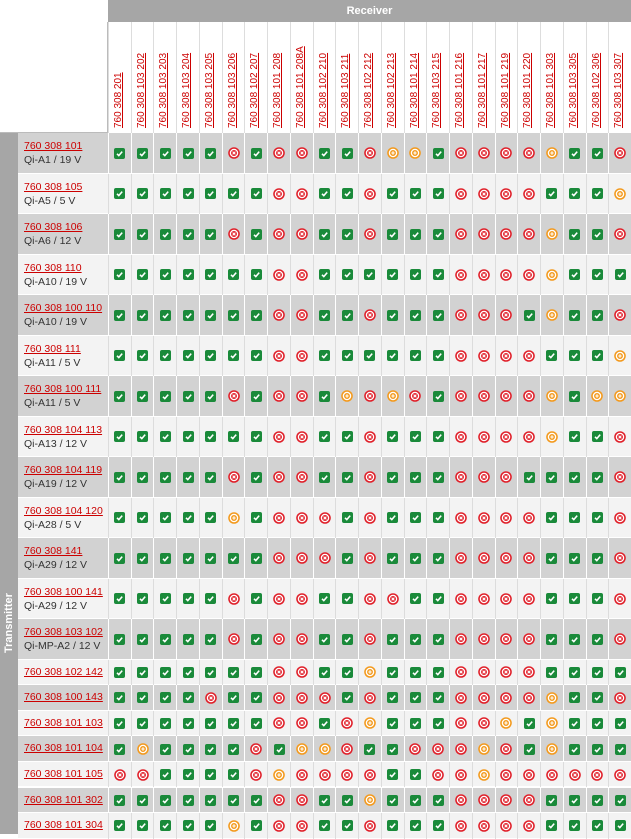 Image resolution: width=631 pixels, height=839 pixels. What do you see at coordinates (56, 565) in the screenshot?
I see `product-spec: Qi-A29 / 12 V` at bounding box center [56, 565].